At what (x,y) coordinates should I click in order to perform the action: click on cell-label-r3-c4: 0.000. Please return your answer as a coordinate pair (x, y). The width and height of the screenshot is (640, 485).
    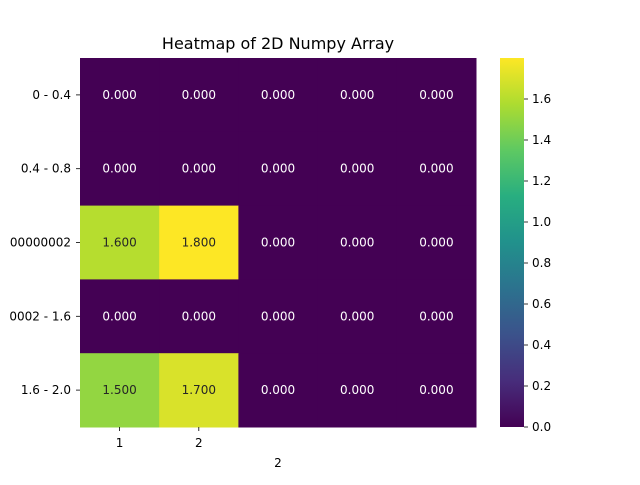
    Looking at the image, I should click on (436, 316).